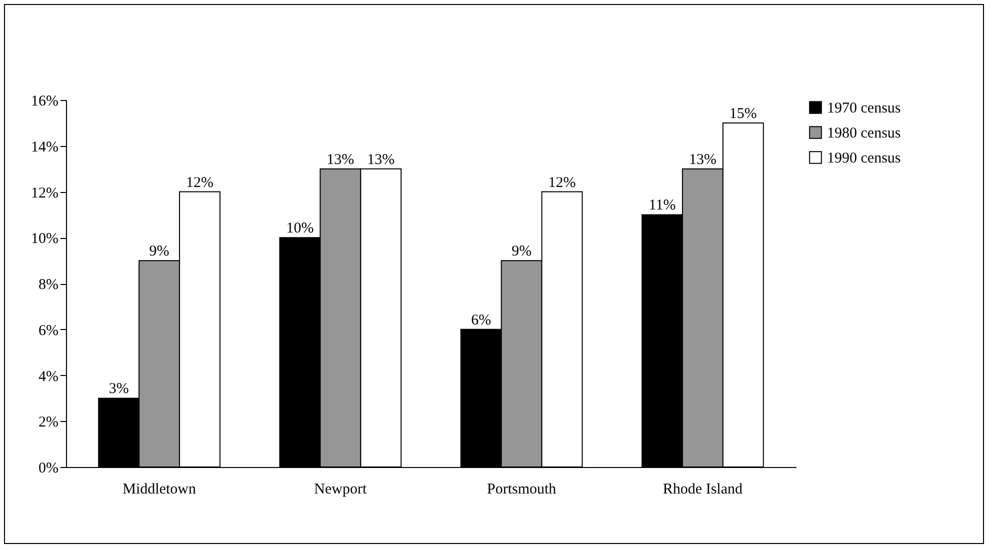 The width and height of the screenshot is (992, 550). I want to click on data-label: 3%, so click(118, 389).